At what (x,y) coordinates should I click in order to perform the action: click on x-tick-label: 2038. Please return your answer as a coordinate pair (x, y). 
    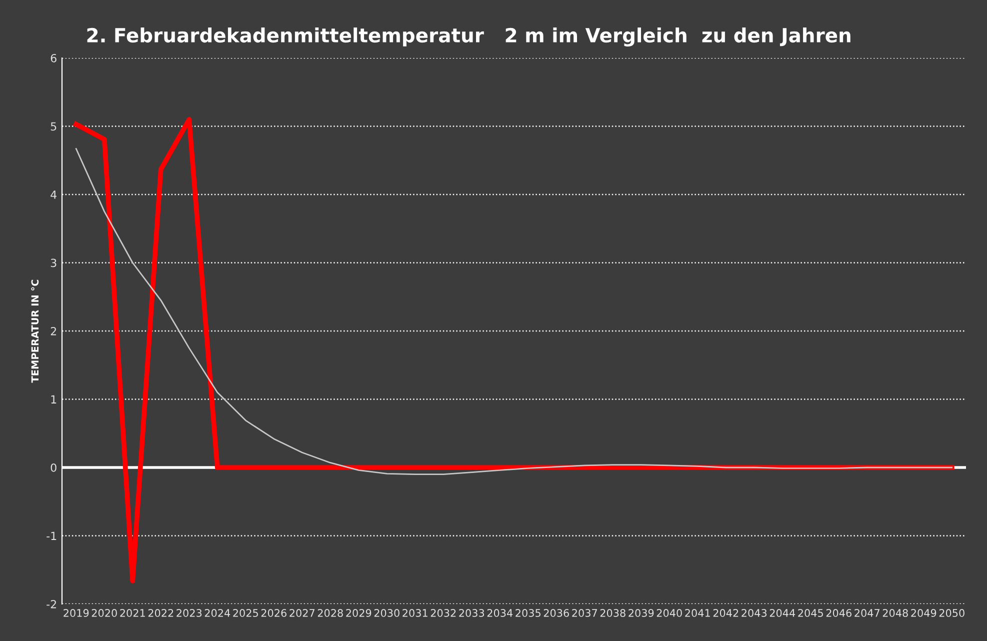
    Looking at the image, I should click on (613, 613).